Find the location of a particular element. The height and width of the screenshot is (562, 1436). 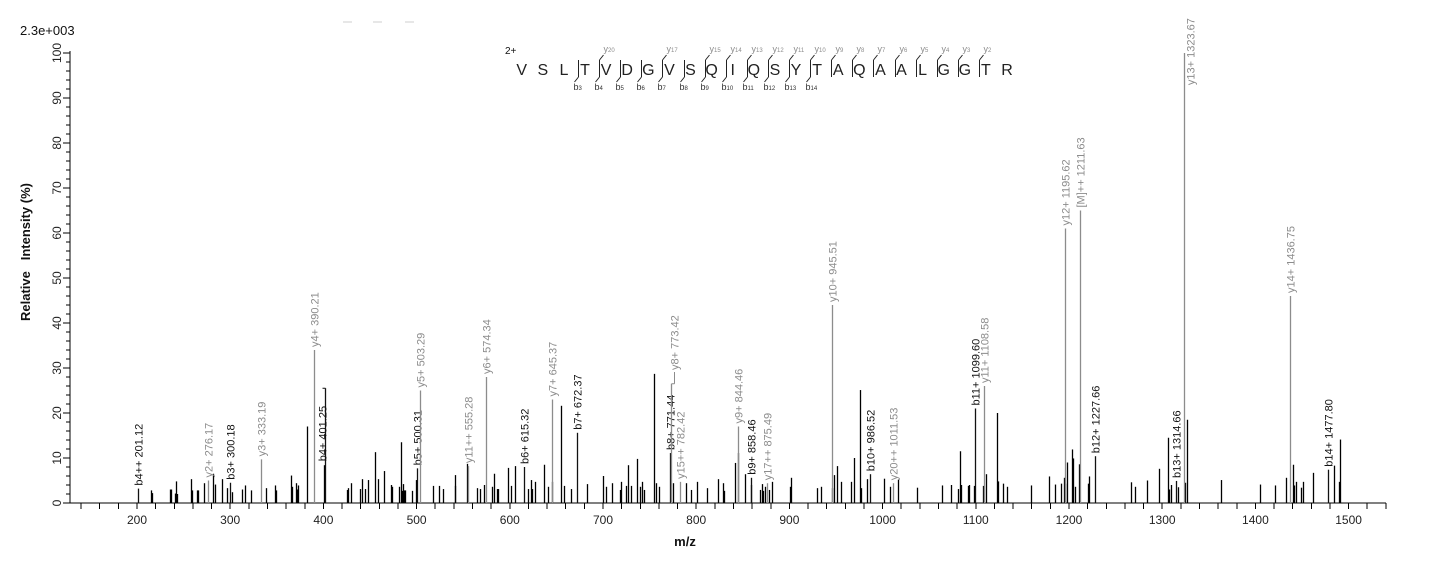

y-tick-label: 90 is located at coordinates (57, 98).